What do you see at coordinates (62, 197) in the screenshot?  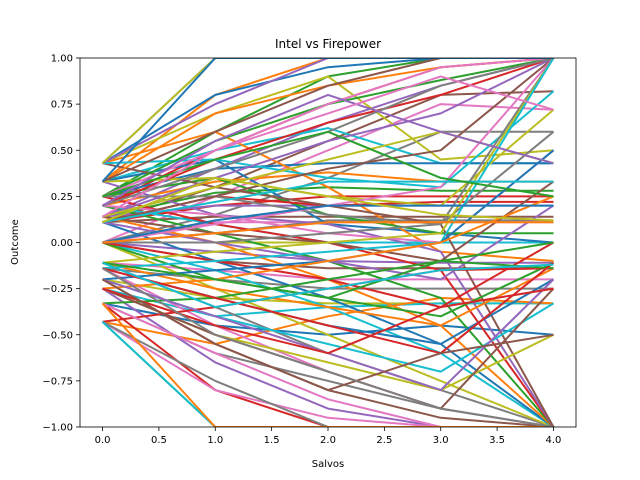 I see `y-tick-label: 0.25` at bounding box center [62, 197].